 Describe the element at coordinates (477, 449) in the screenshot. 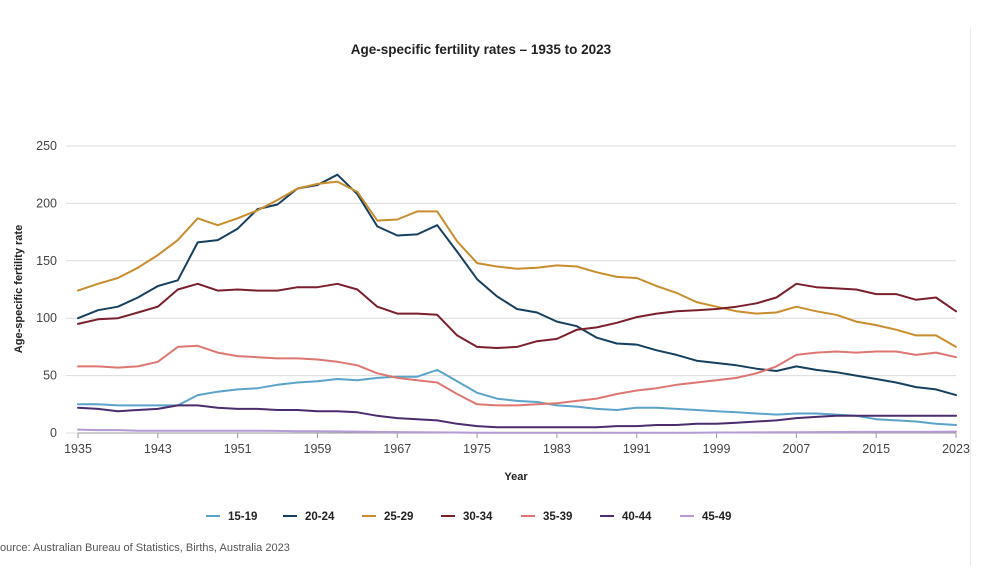

I see `x-tick-label: 1975` at that location.